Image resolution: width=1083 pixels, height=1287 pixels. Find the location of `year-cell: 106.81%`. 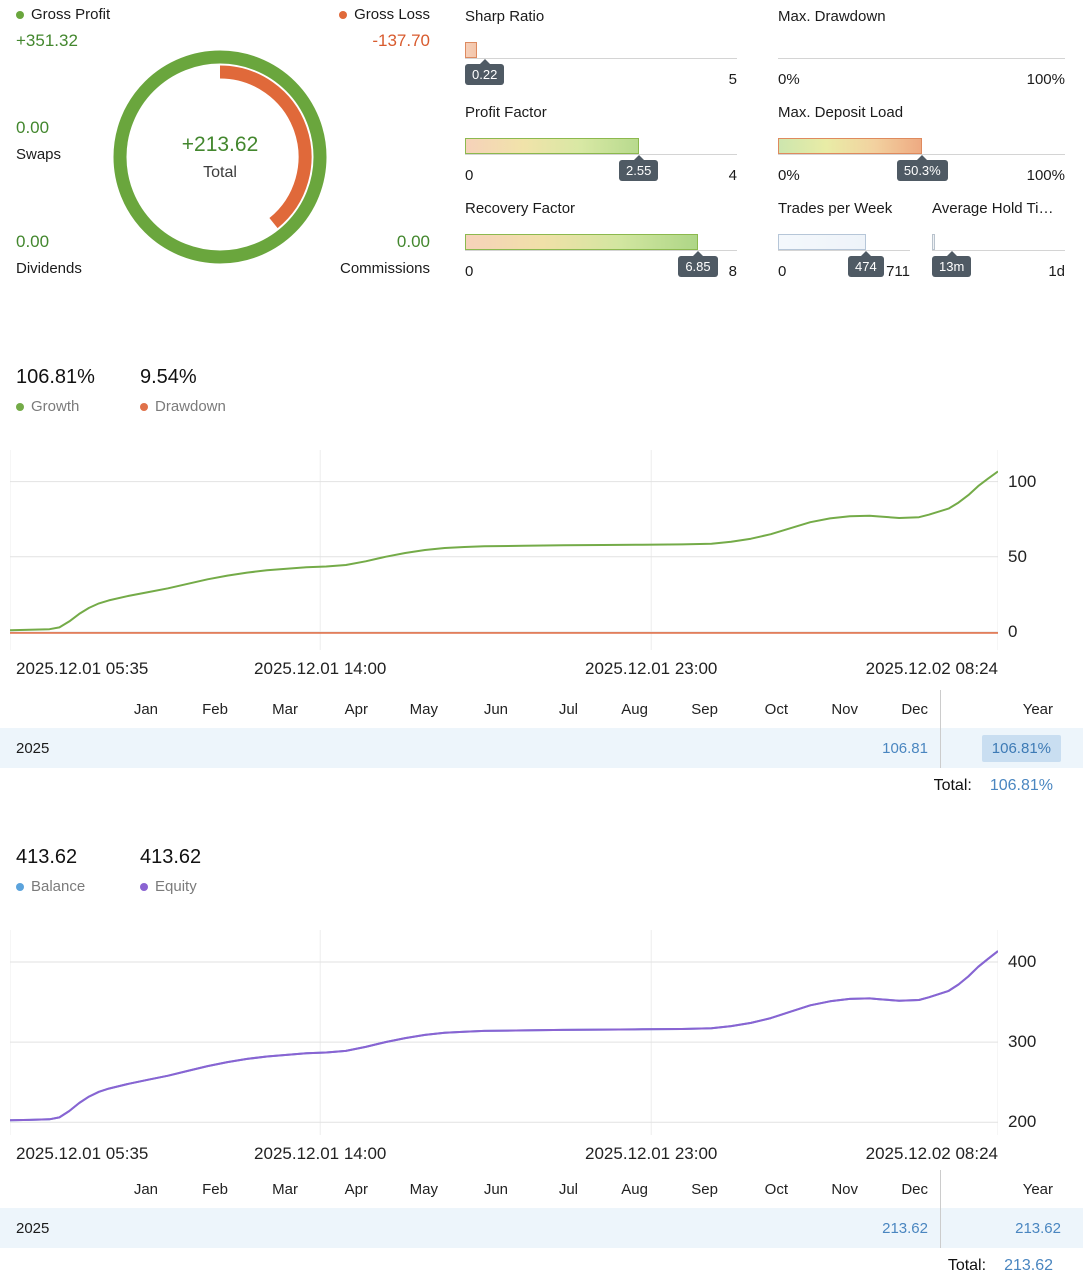

year-cell: 106.81% is located at coordinates (1011, 748).